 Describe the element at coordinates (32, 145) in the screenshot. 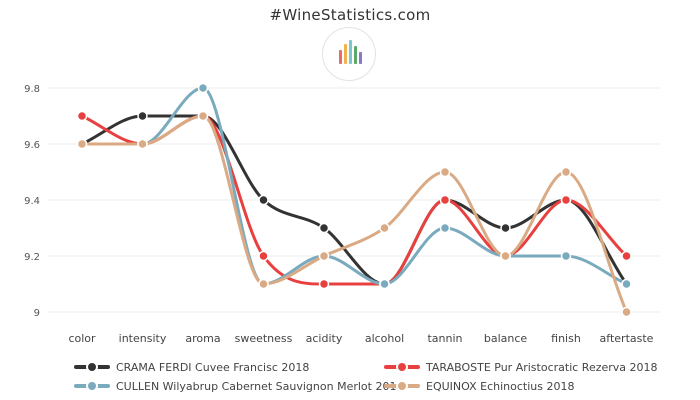

I see `y-tick-label: 9.6` at that location.